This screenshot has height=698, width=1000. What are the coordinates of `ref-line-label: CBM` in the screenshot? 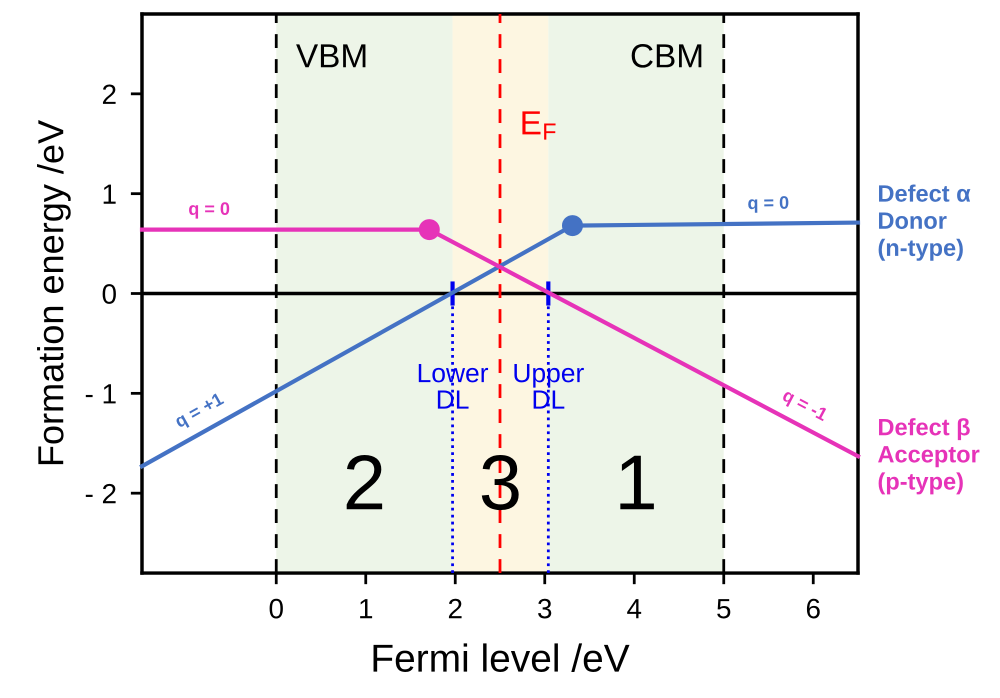 It's located at (667, 56).